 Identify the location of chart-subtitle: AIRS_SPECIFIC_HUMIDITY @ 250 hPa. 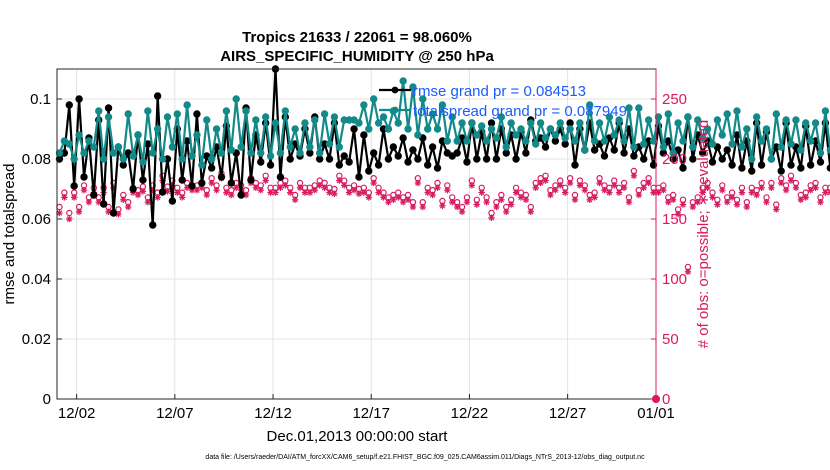
(357, 56).